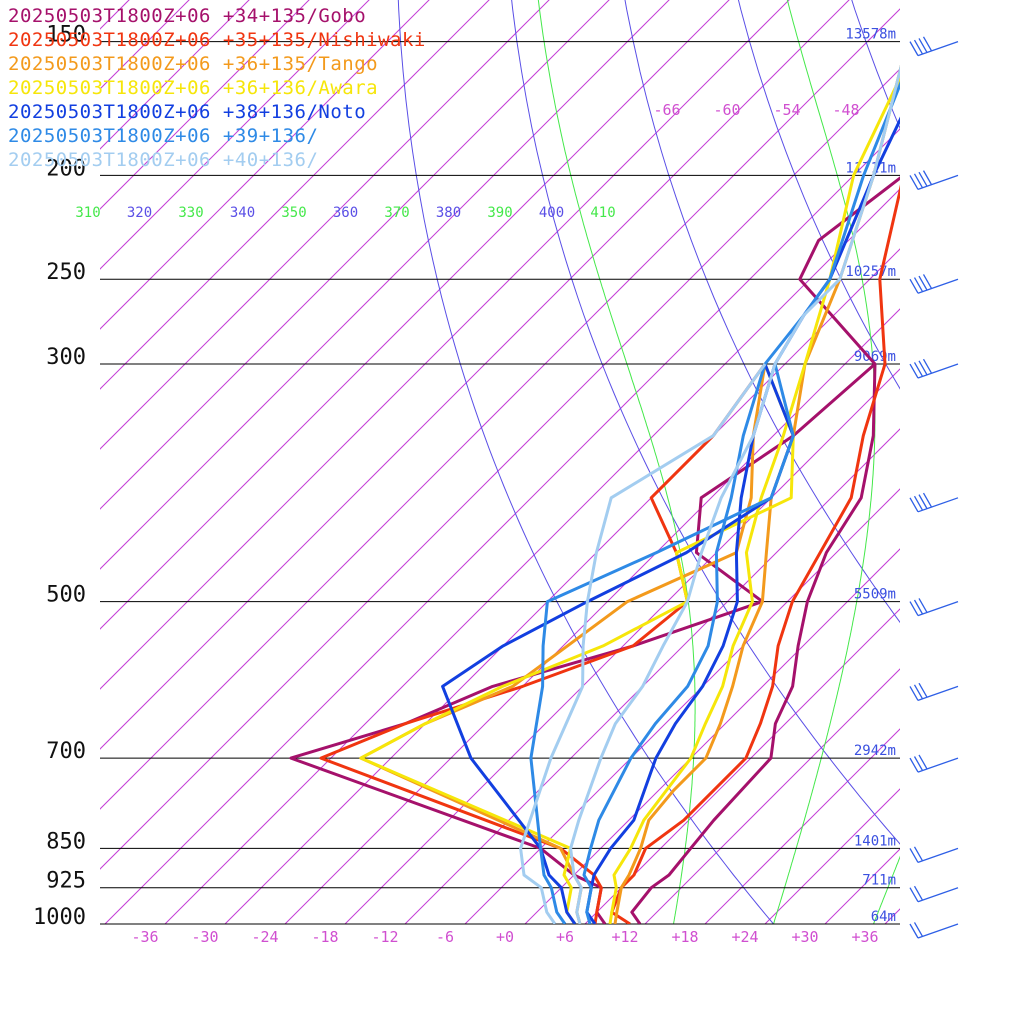 The width and height of the screenshot is (1024, 1024). What do you see at coordinates (875, 751) in the screenshot?
I see `height-label: 2942m` at bounding box center [875, 751].